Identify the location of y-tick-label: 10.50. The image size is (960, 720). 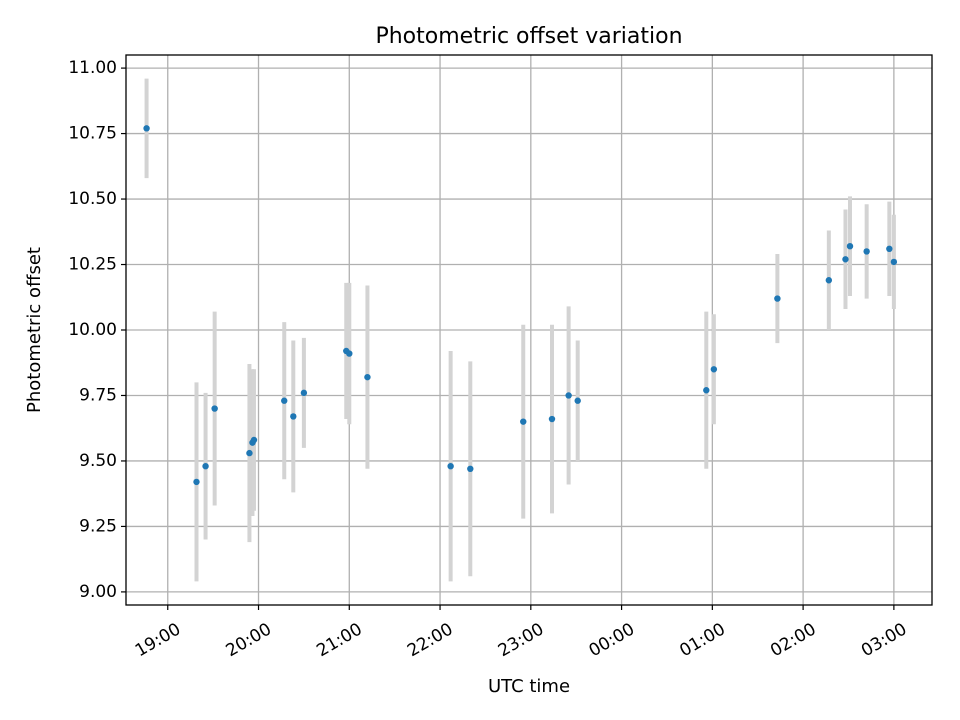
(92, 199).